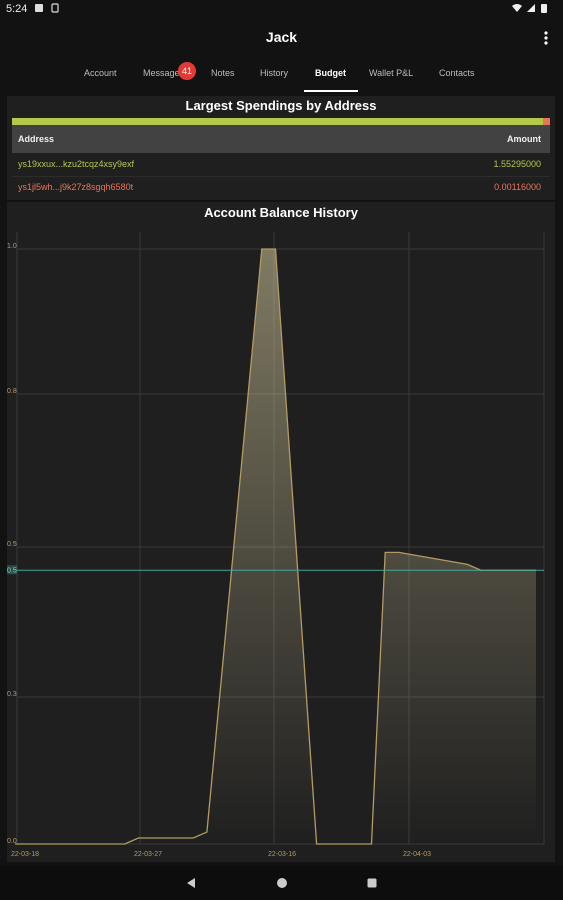 The width and height of the screenshot is (563, 900). Describe the element at coordinates (164, 73) in the screenshot. I see `tab-messages: Messages` at that location.